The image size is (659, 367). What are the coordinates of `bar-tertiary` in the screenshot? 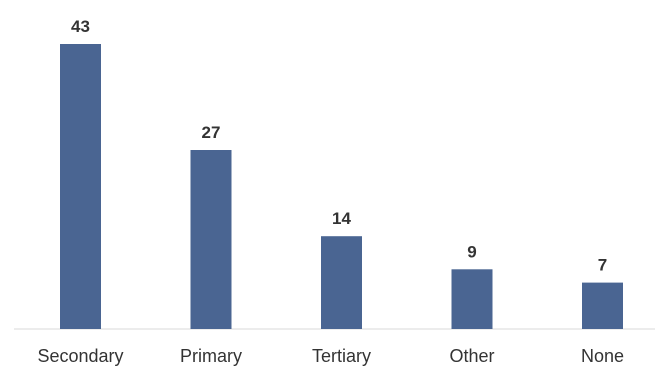 It's located at (341, 282).